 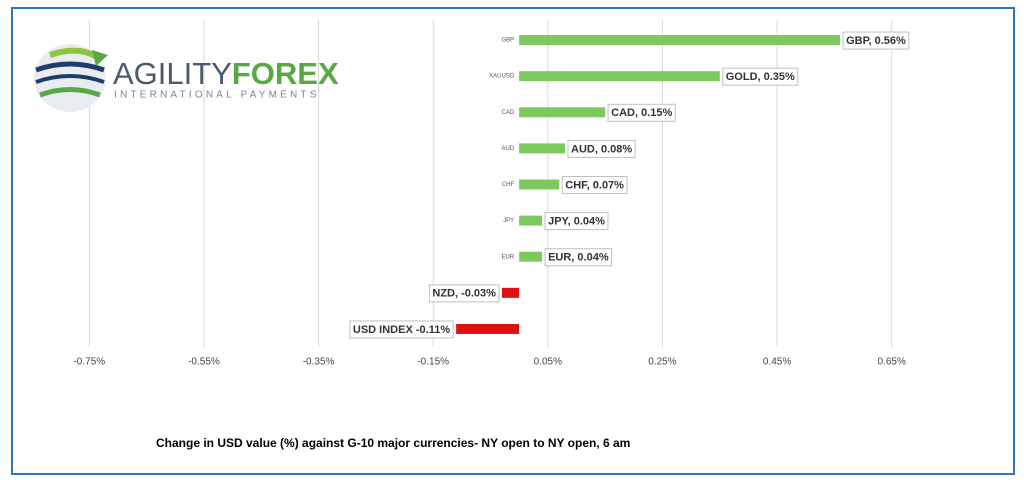 I want to click on y-tick-label: JPY, so click(x=508, y=221).